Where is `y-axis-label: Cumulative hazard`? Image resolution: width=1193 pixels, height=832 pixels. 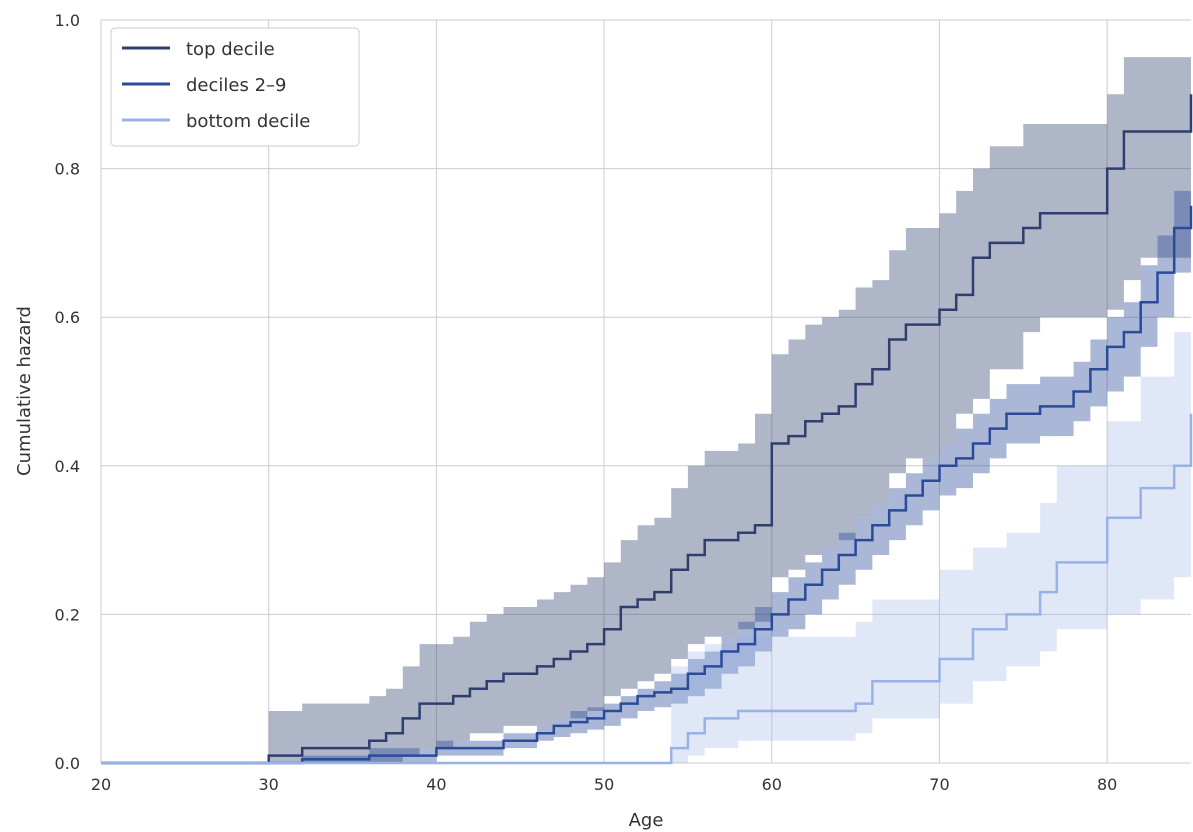 y-axis-label: Cumulative hazard is located at coordinates (24, 391).